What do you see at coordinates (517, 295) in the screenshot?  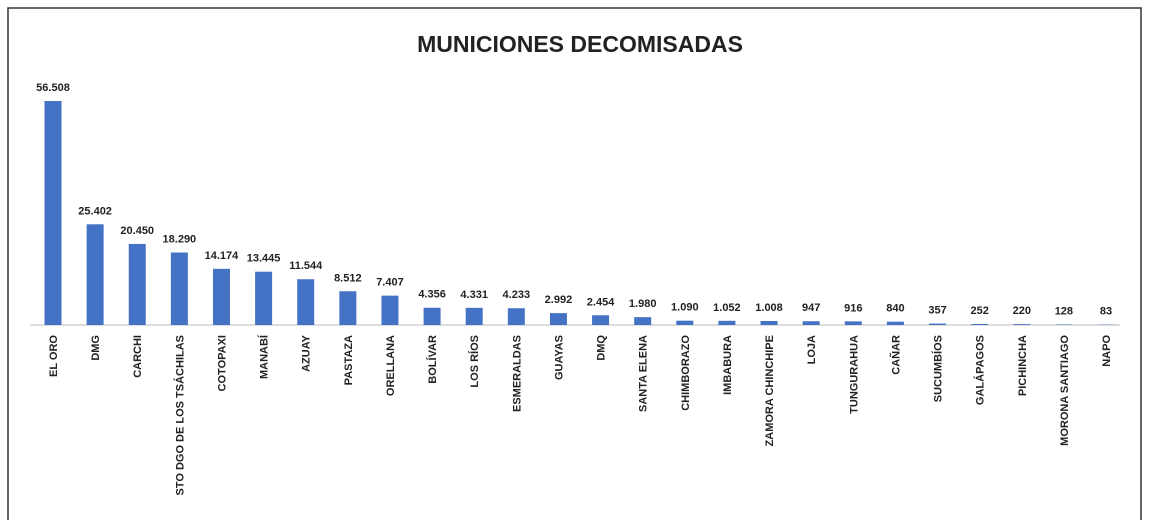 I see `value-label: 4.233` at bounding box center [517, 295].